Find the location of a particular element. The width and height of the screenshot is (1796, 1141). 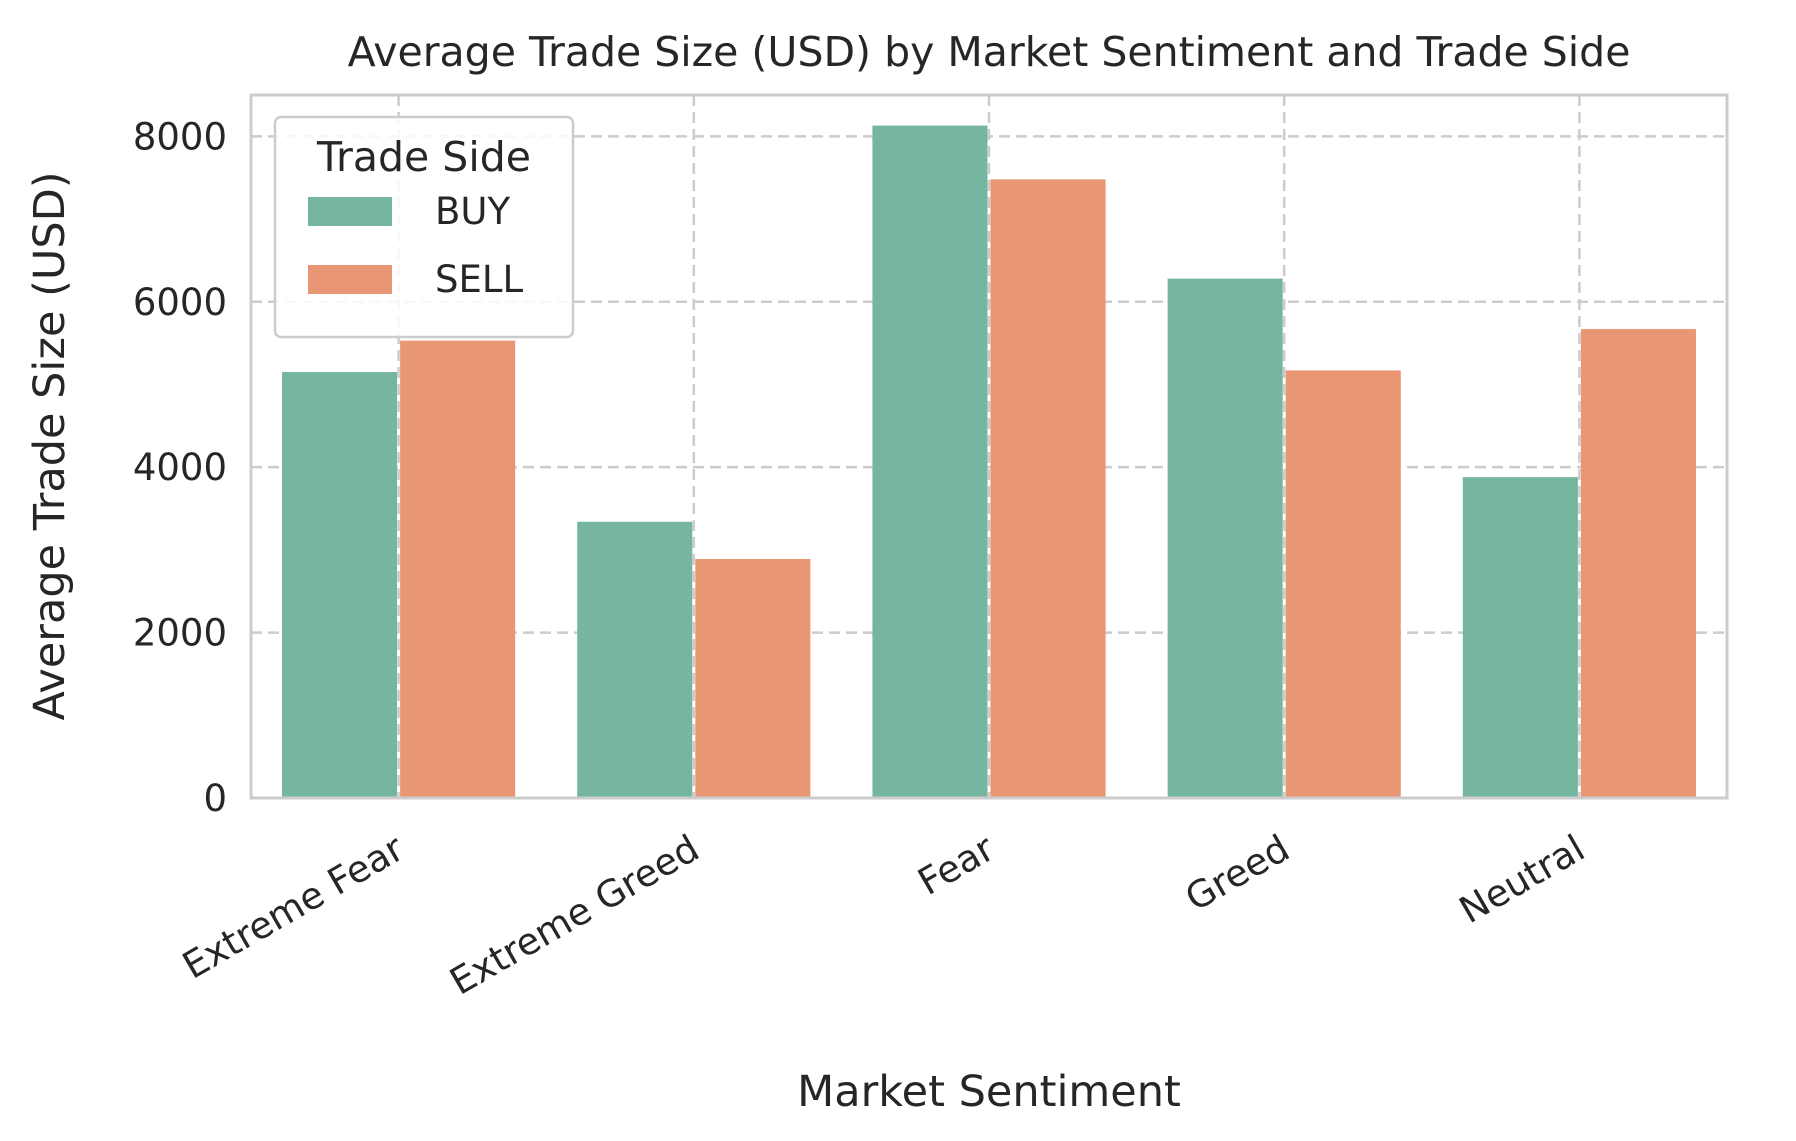

bar-sell-extreme-greed is located at coordinates (753, 678).